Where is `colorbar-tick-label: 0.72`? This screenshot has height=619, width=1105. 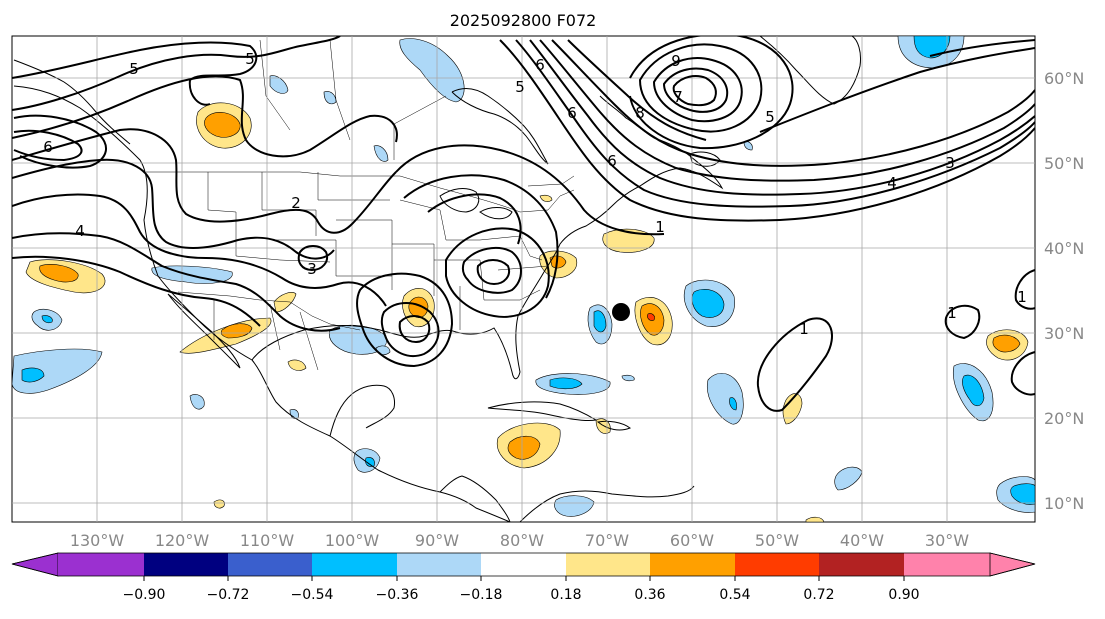
colorbar-tick-label: 0.72 is located at coordinates (818, 595).